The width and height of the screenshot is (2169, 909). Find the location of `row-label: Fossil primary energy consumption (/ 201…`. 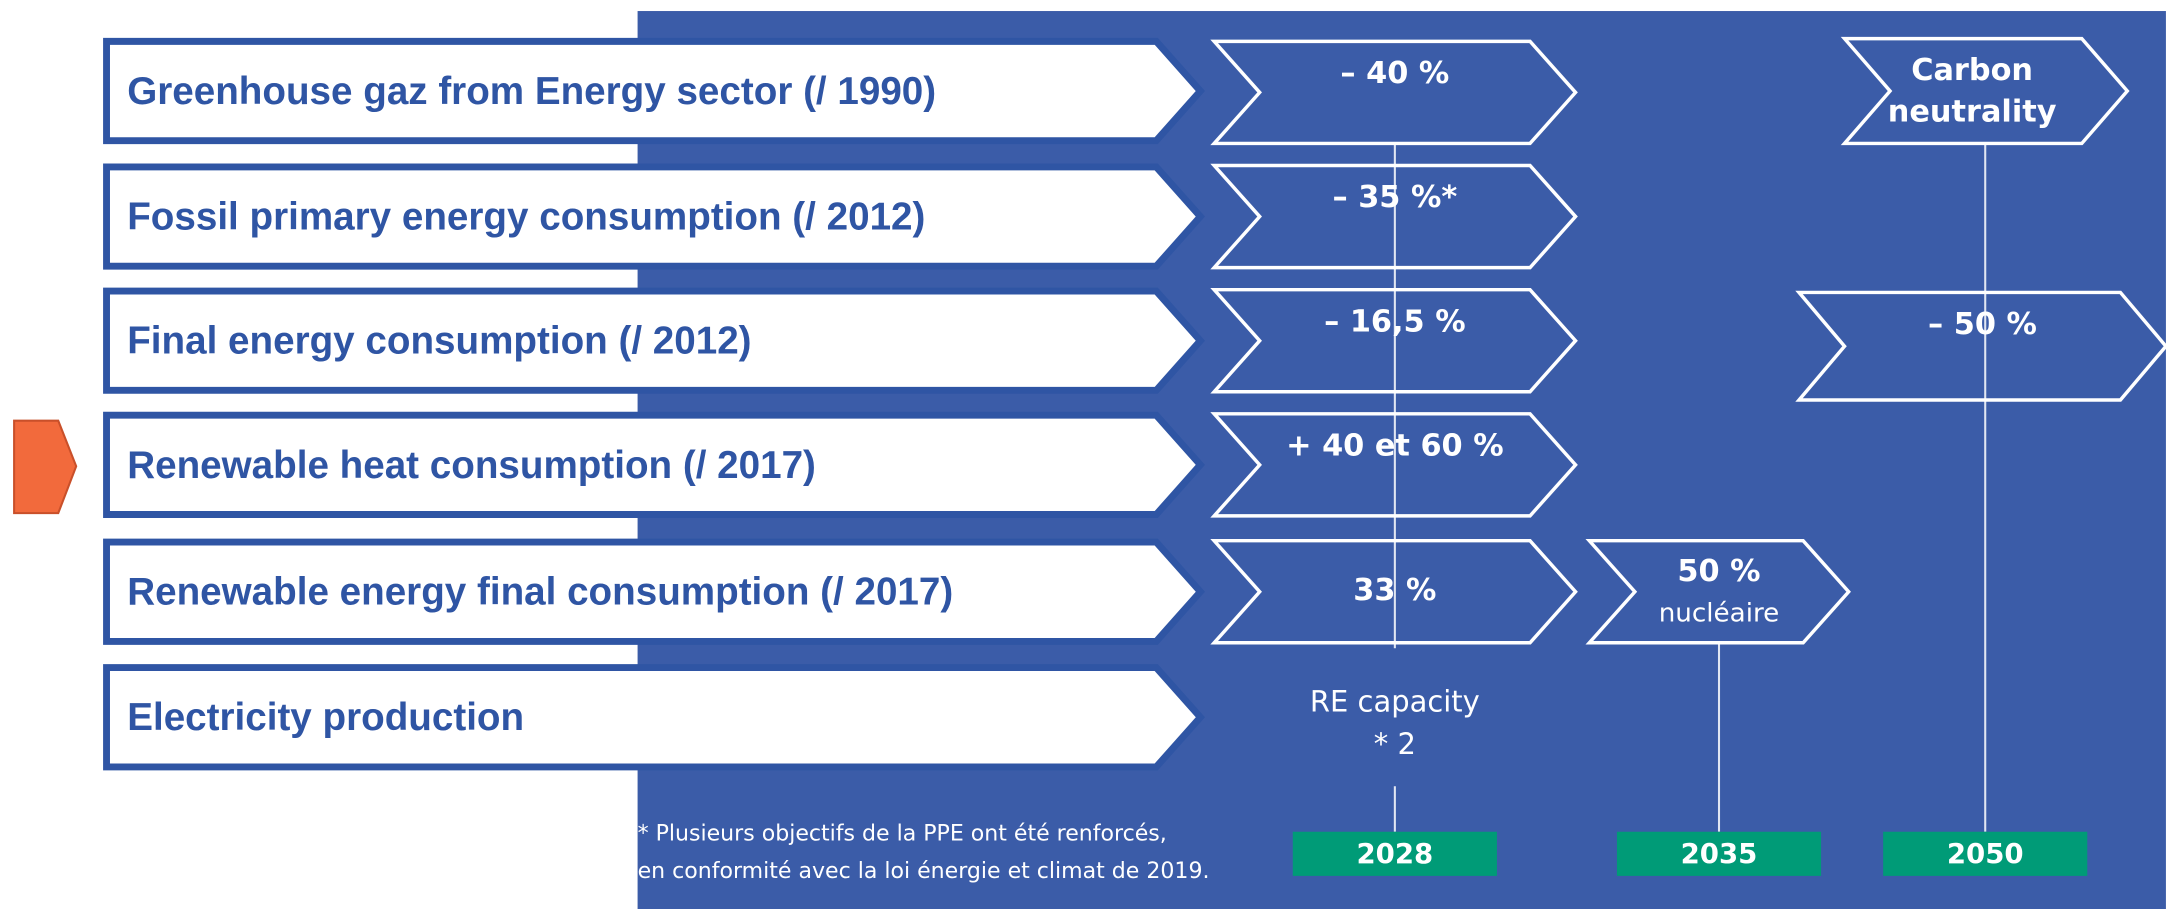

row-label: Fossil primary energy consumption (/ 201… is located at coordinates (526, 217).